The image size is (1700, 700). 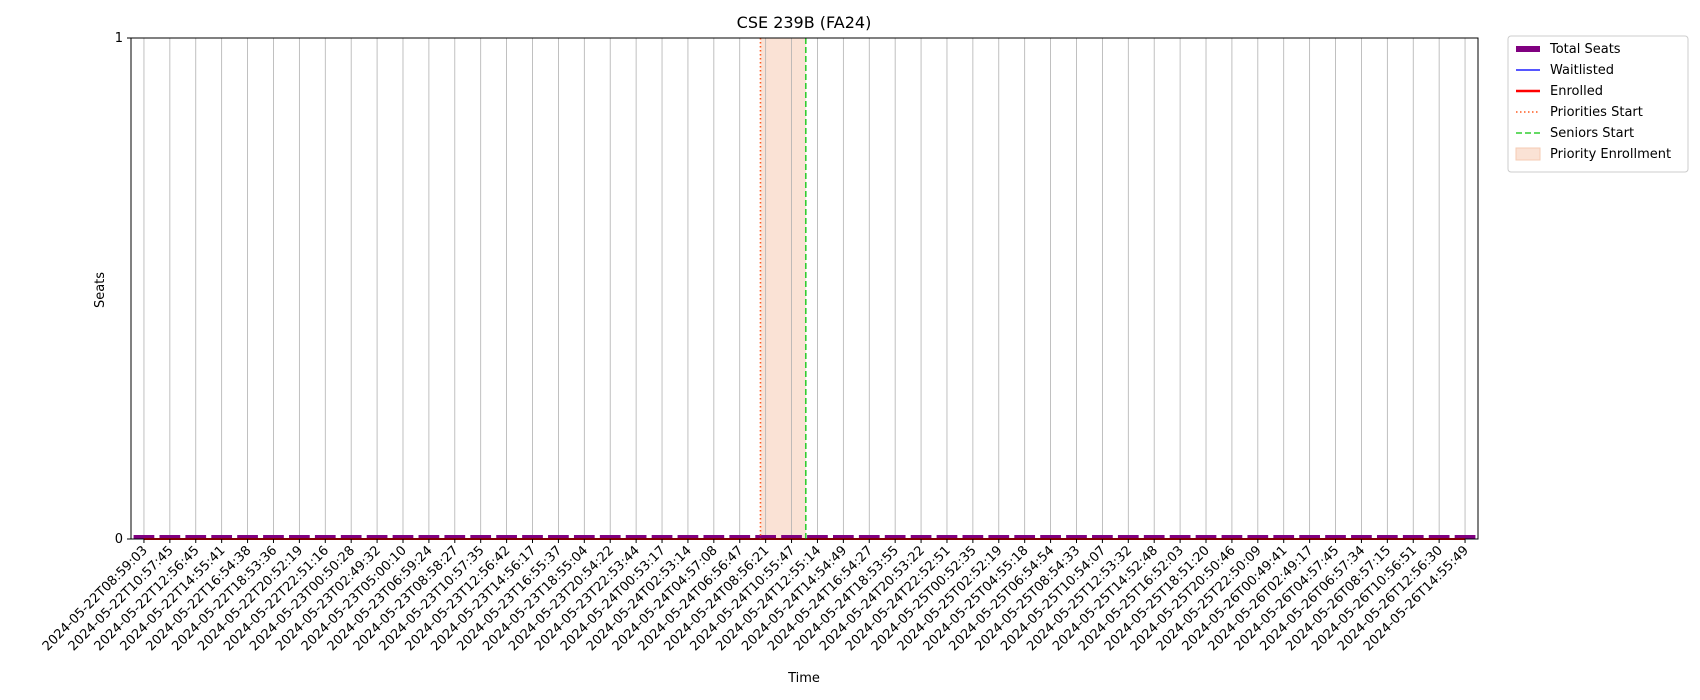 I want to click on x-axis-label: Time, so click(x=803, y=678).